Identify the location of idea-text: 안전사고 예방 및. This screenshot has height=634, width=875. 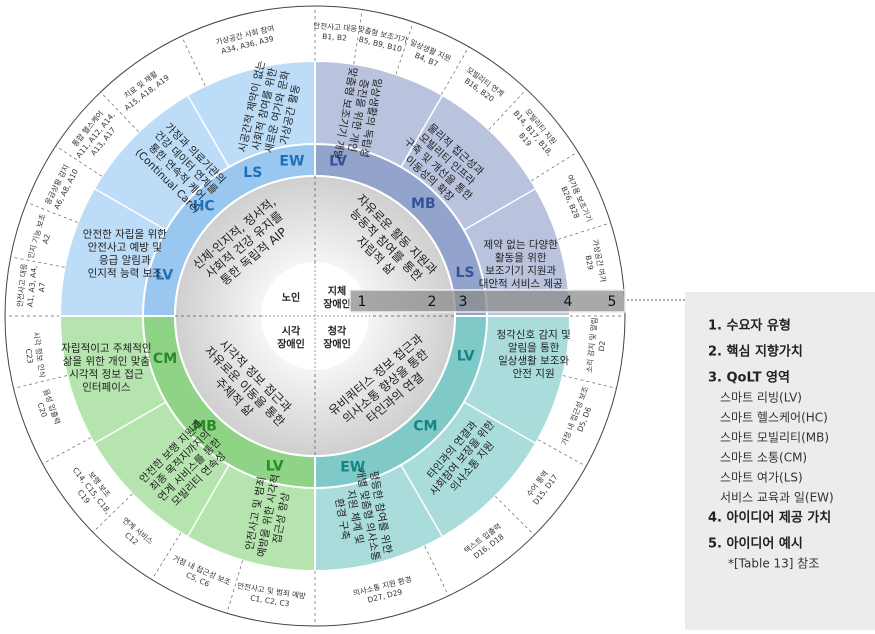
(125, 247).